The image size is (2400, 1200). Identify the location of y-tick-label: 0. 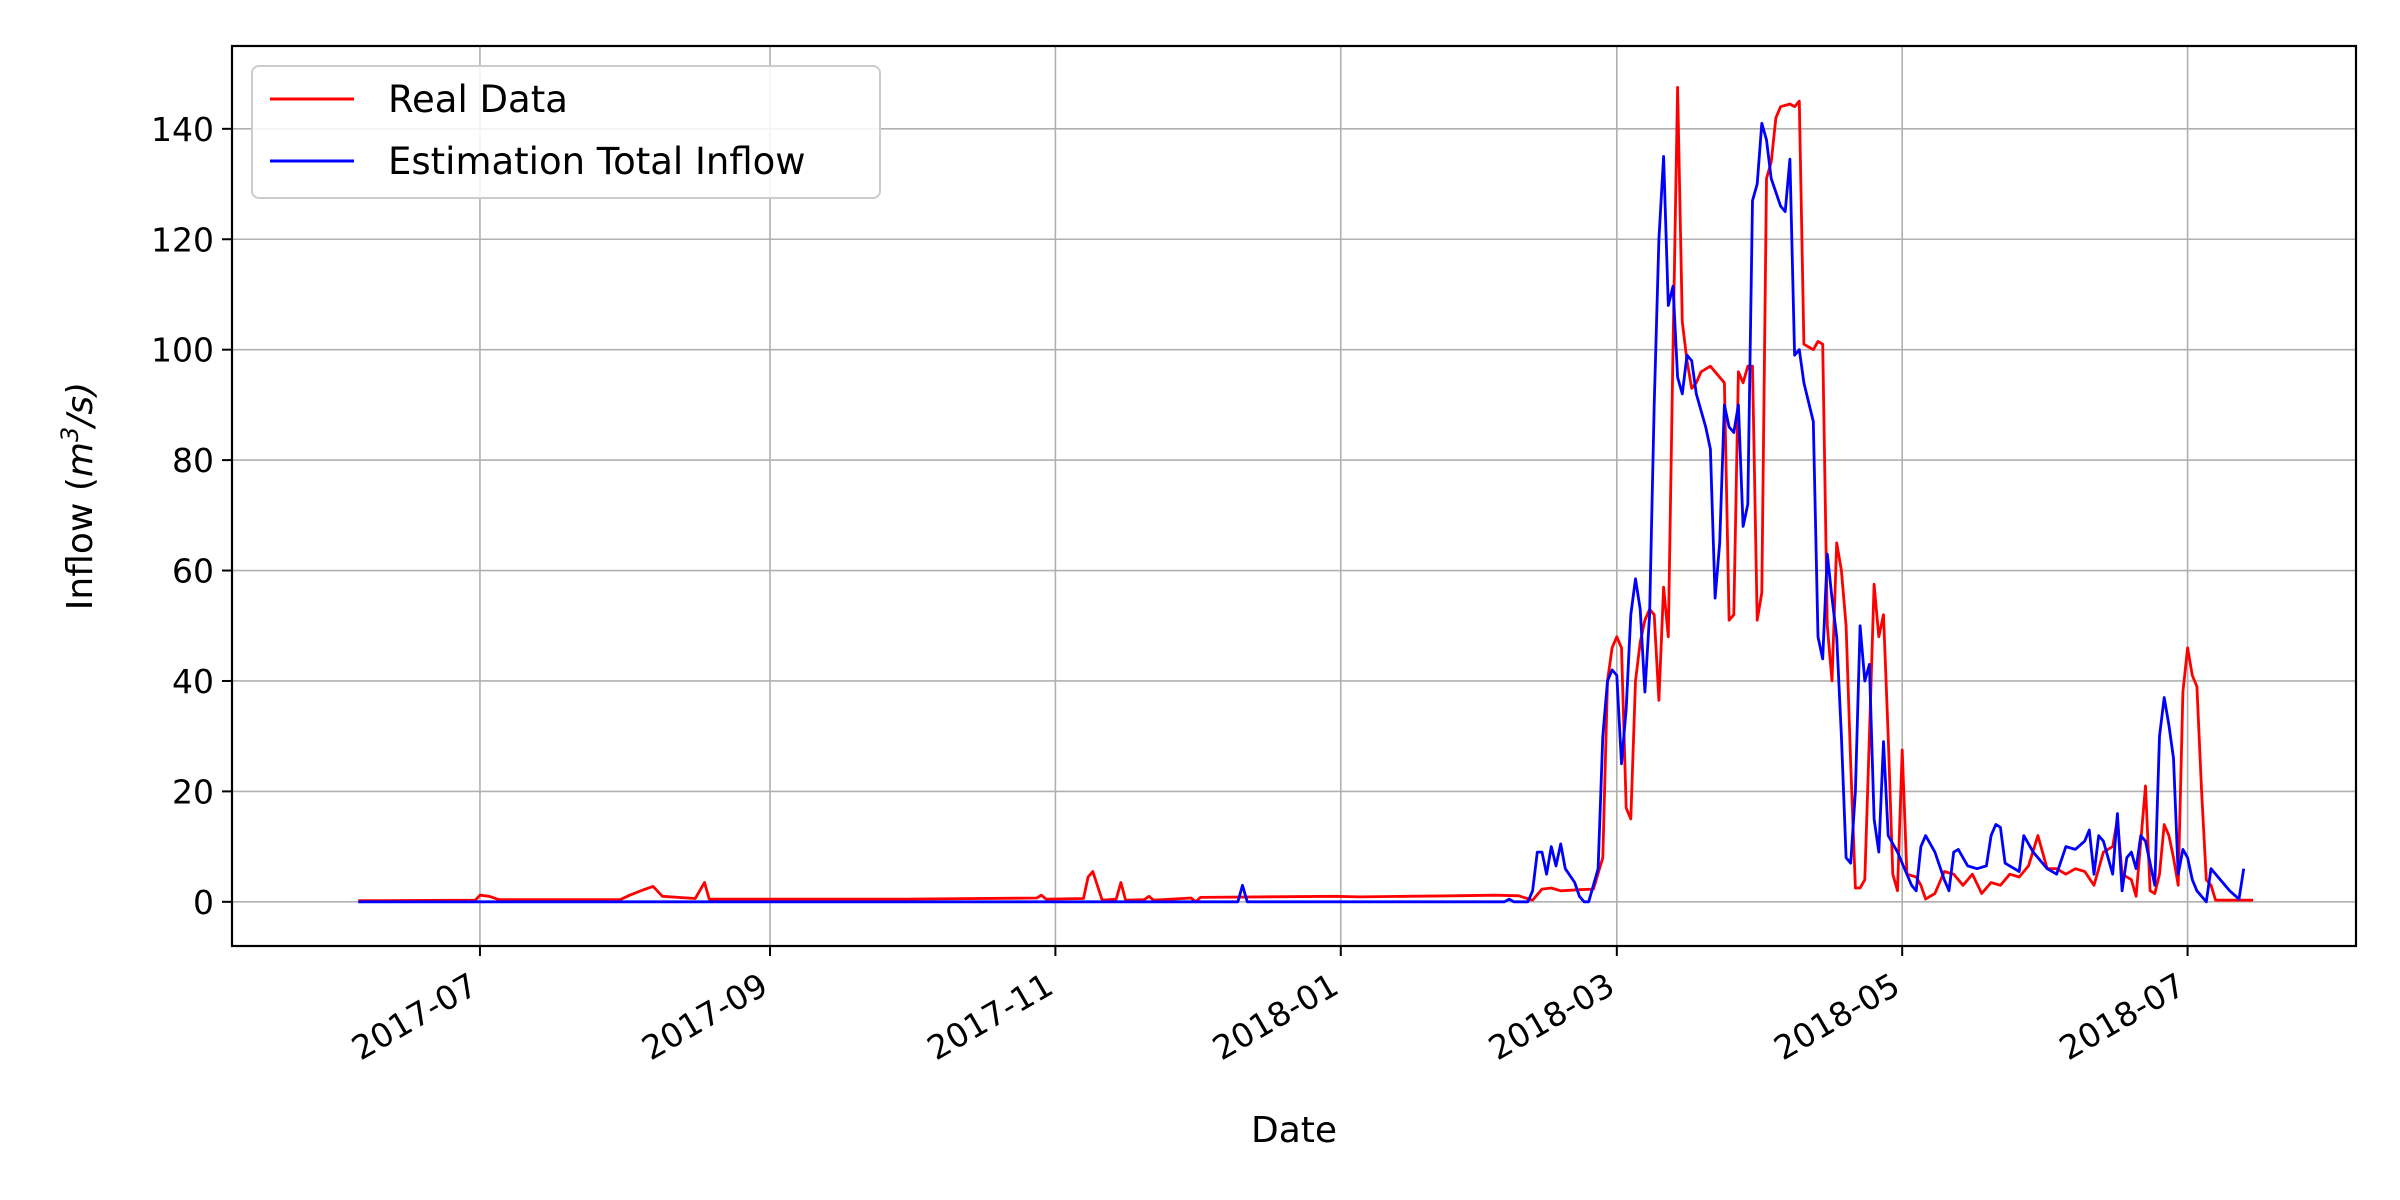
(203, 902).